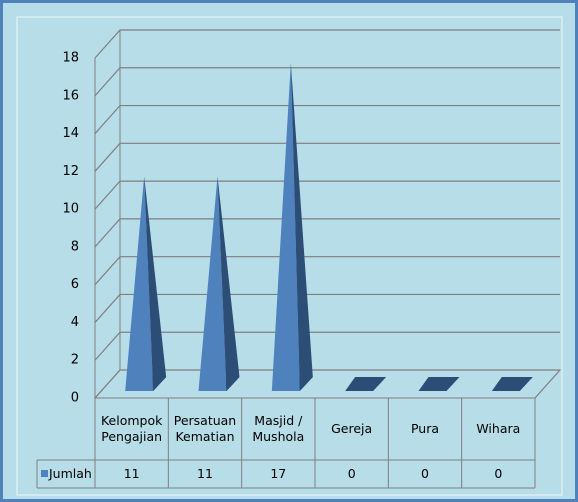 This screenshot has width=578, height=502. Describe the element at coordinates (44, 473) in the screenshot. I see `legend-swatch` at that location.